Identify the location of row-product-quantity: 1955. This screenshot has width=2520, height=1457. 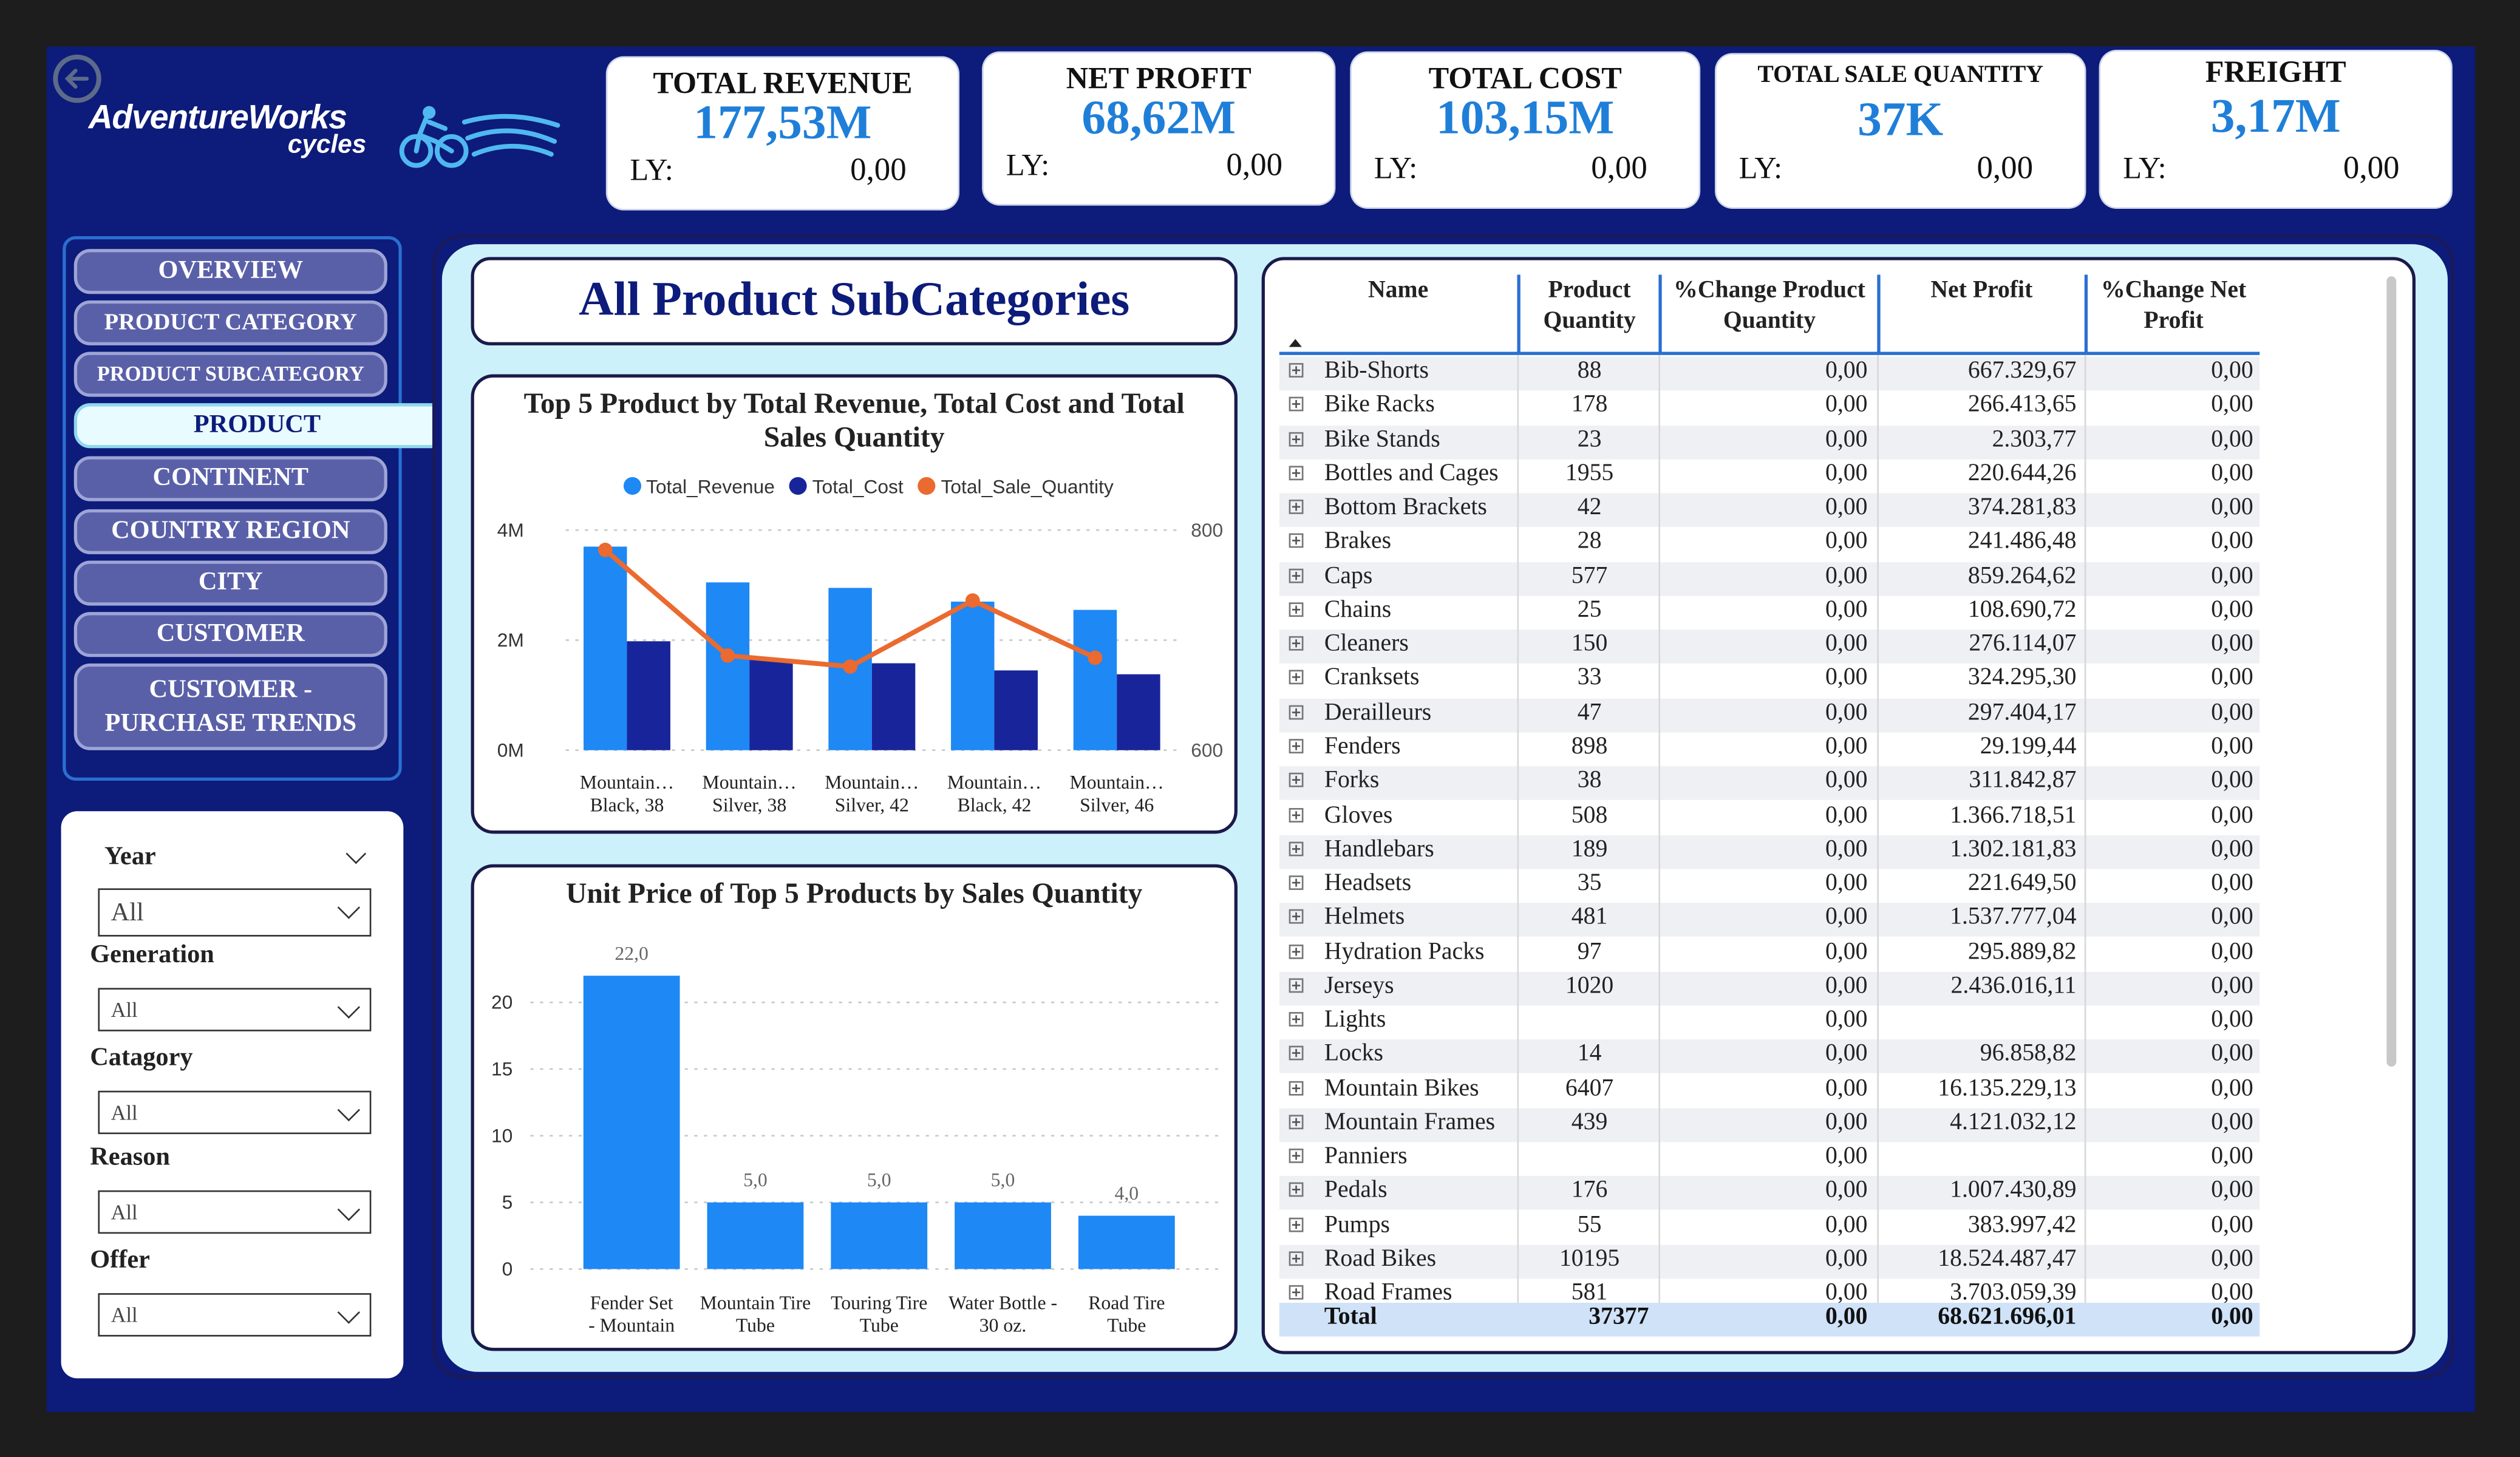
(1589, 473).